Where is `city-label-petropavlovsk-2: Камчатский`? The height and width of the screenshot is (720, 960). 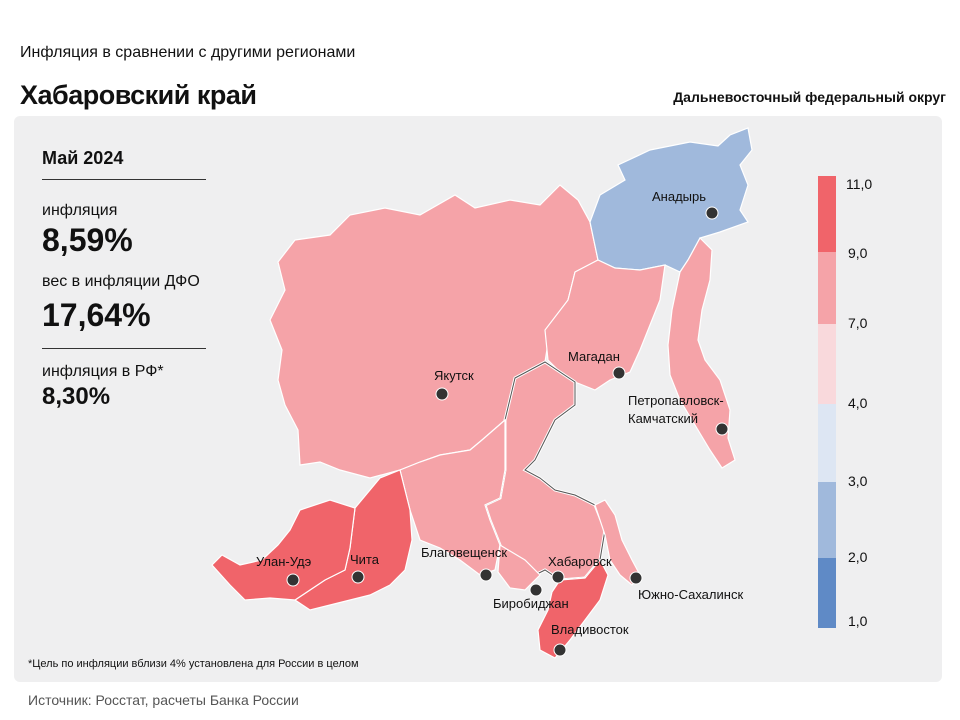 city-label-petropavlovsk-2: Камчатский is located at coordinates (663, 418).